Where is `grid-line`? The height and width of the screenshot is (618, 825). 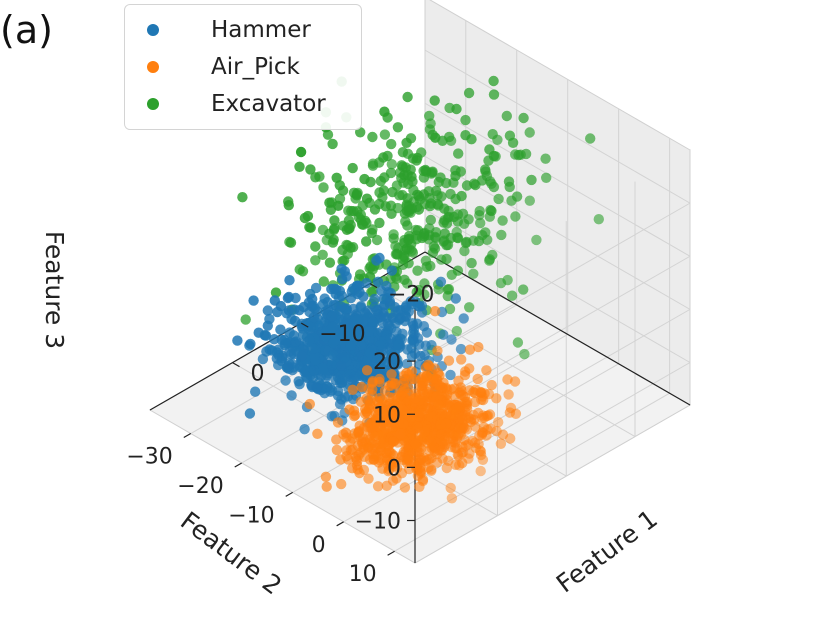
grid-line is located at coordinates (532, 472).